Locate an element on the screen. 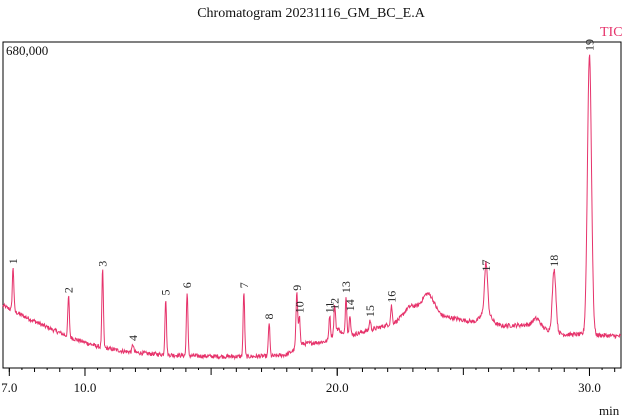  x-axis: 7.0 10.0 20.0 30.0 is located at coordinates (308, 381).